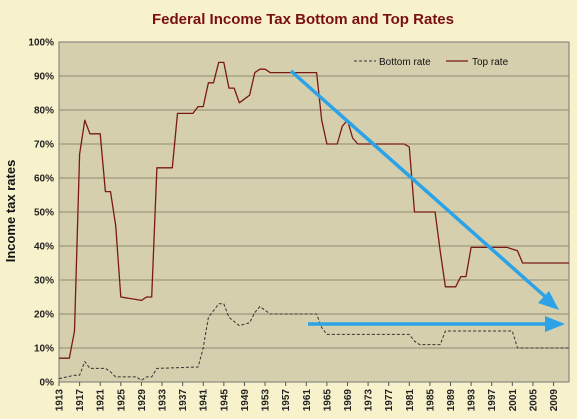 Image resolution: width=577 pixels, height=419 pixels. I want to click on y-tick-label: 90%, so click(44, 77).